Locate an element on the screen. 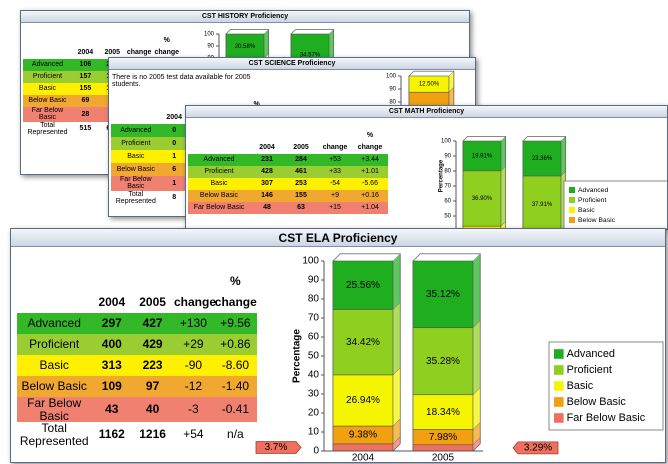  row-label: Proficient is located at coordinates (54, 344).